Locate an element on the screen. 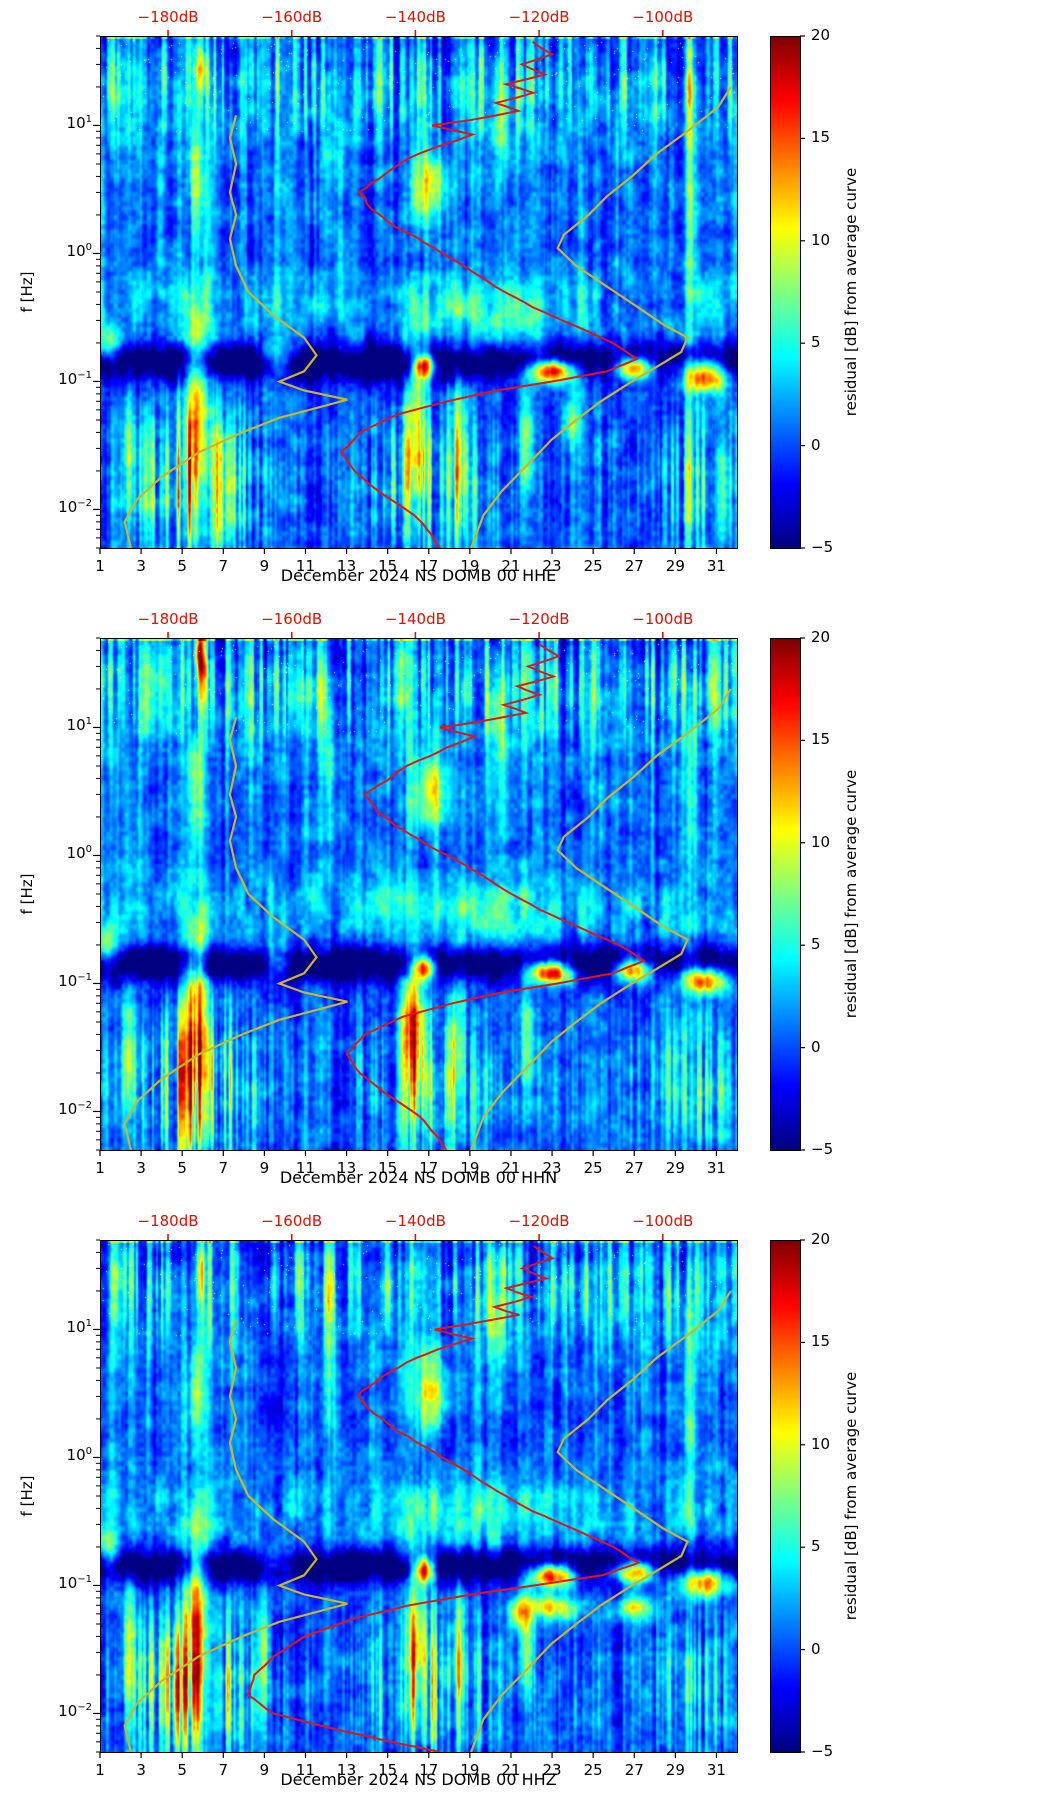 Image resolution: width=1052 pixels, height=1806 pixels. panel-title: December 2024 NS DOMB 00 HHN is located at coordinates (418, 1177).